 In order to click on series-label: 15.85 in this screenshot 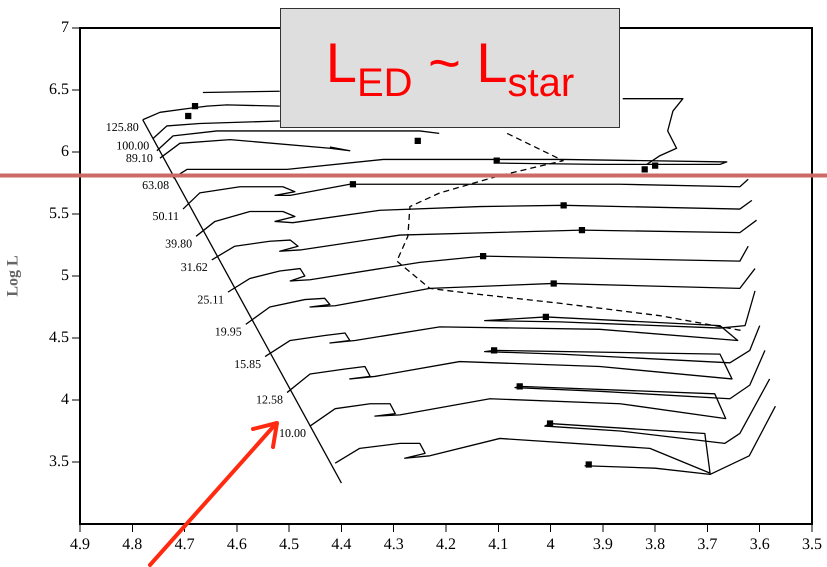, I will do `click(248, 363)`.